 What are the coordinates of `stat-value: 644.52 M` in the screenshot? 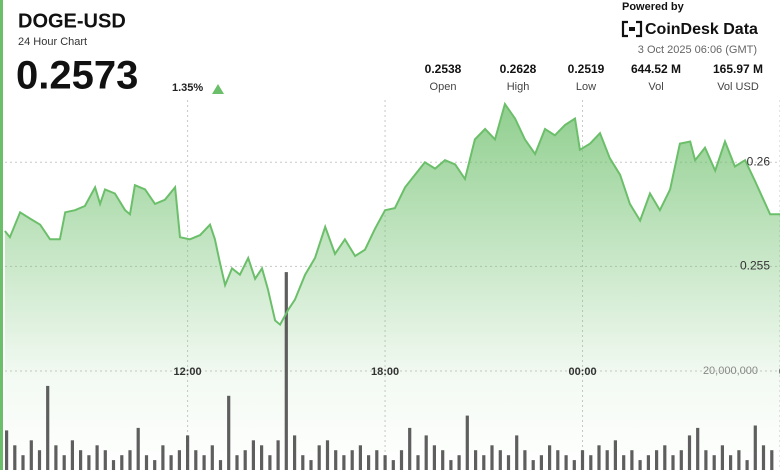 It's located at (656, 69).